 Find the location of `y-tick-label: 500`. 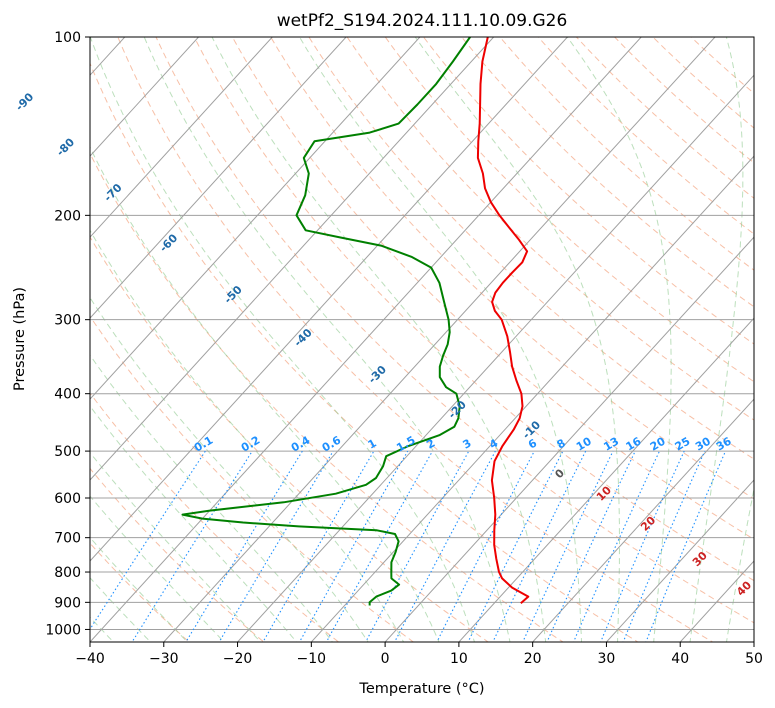

y-tick-label: 500 is located at coordinates (67, 452).